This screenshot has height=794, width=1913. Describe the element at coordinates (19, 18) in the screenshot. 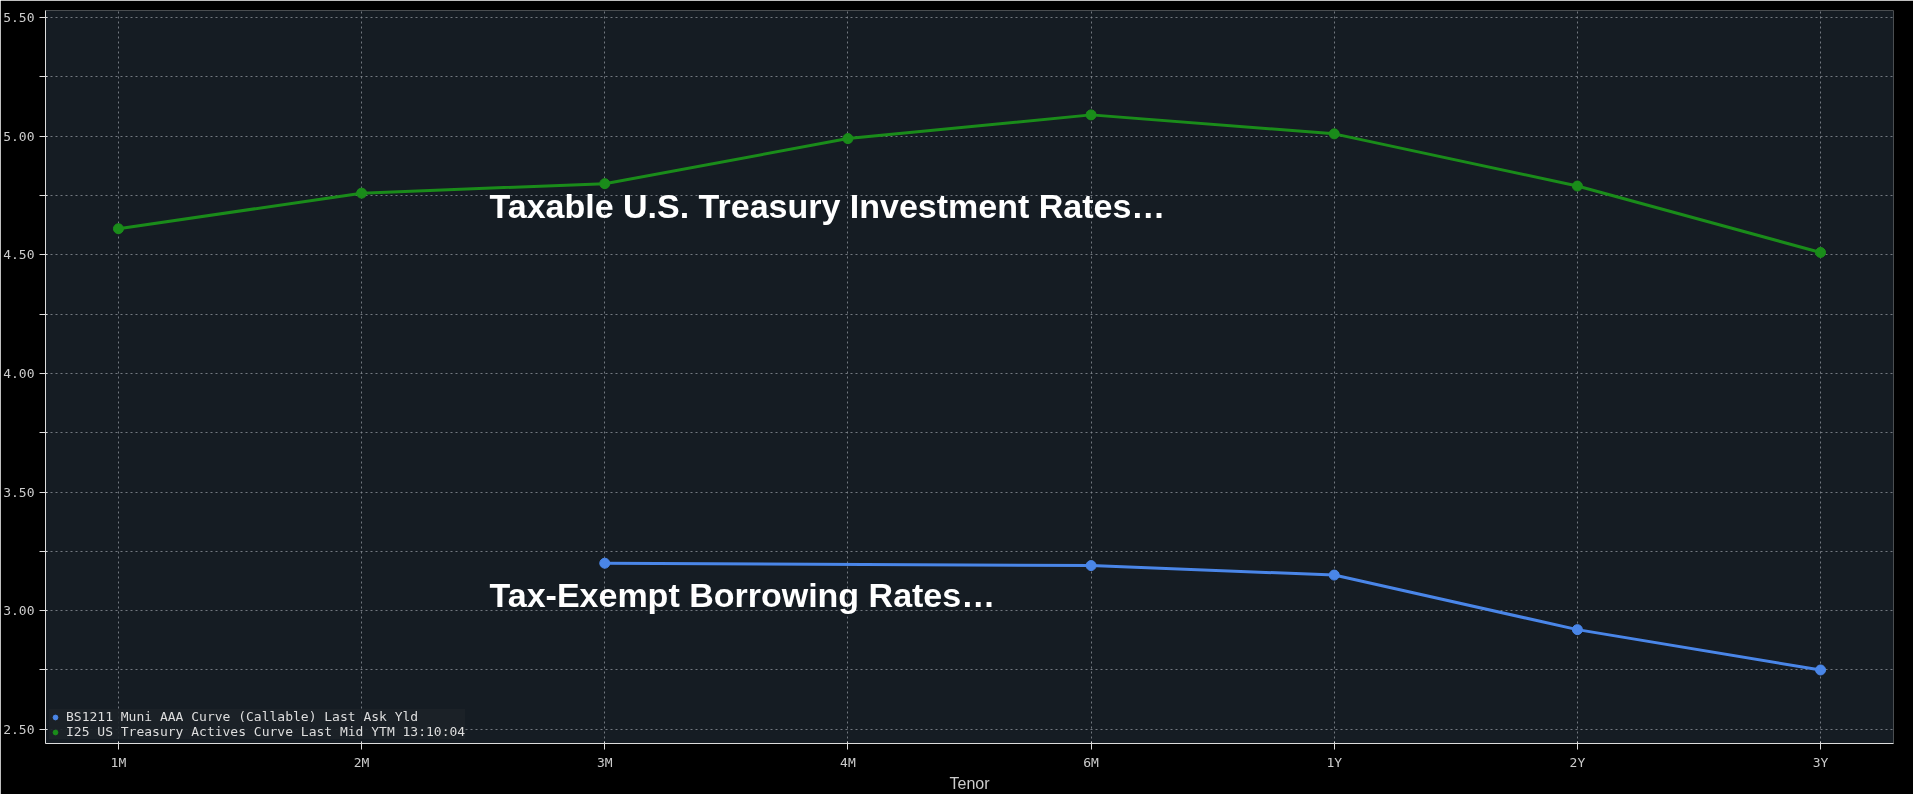

I see `y-tick-label: 5.50` at that location.